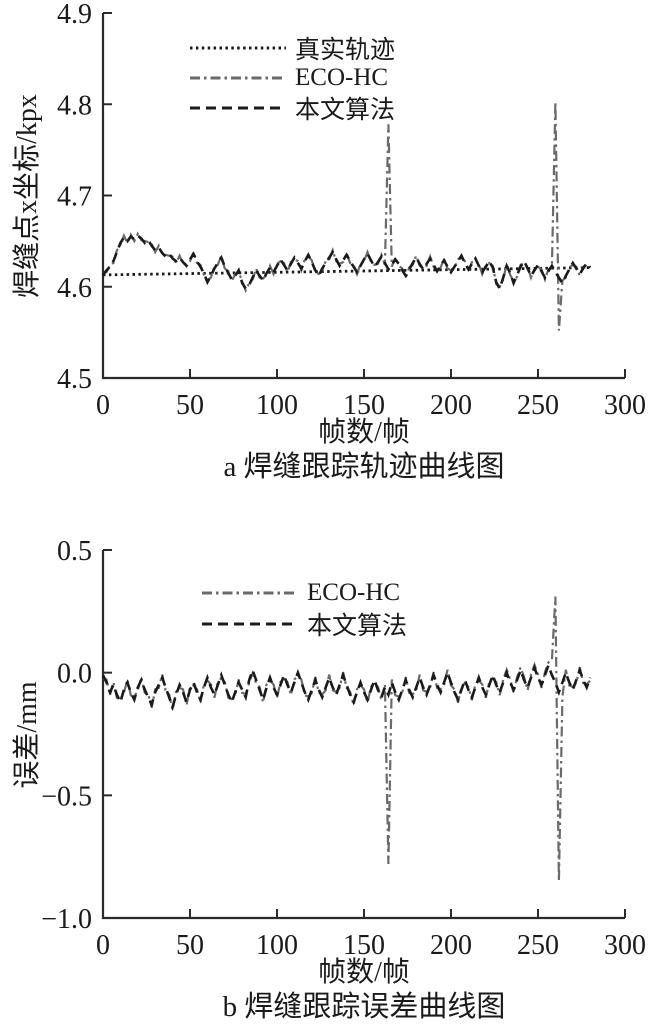  Describe the element at coordinates (74, 197) in the screenshot. I see `y-tick-label: 4.7` at that location.